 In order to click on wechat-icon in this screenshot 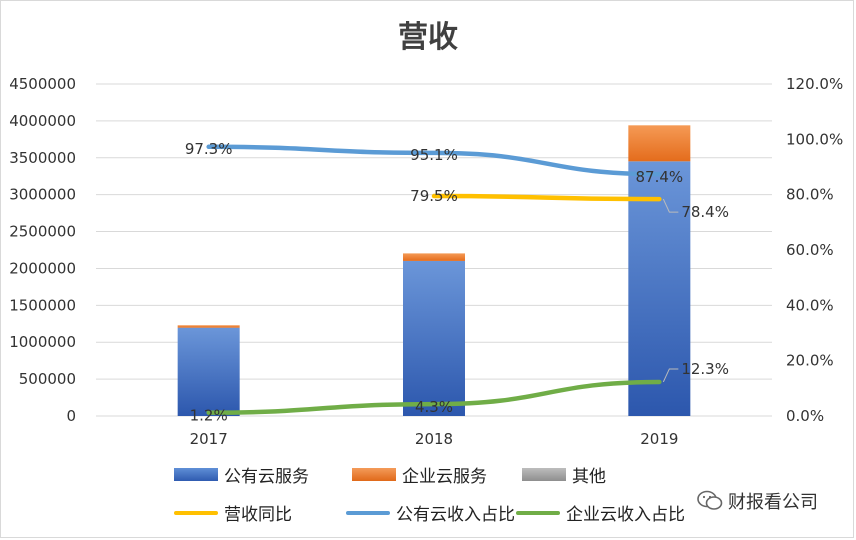, I will do `click(710, 500)`.